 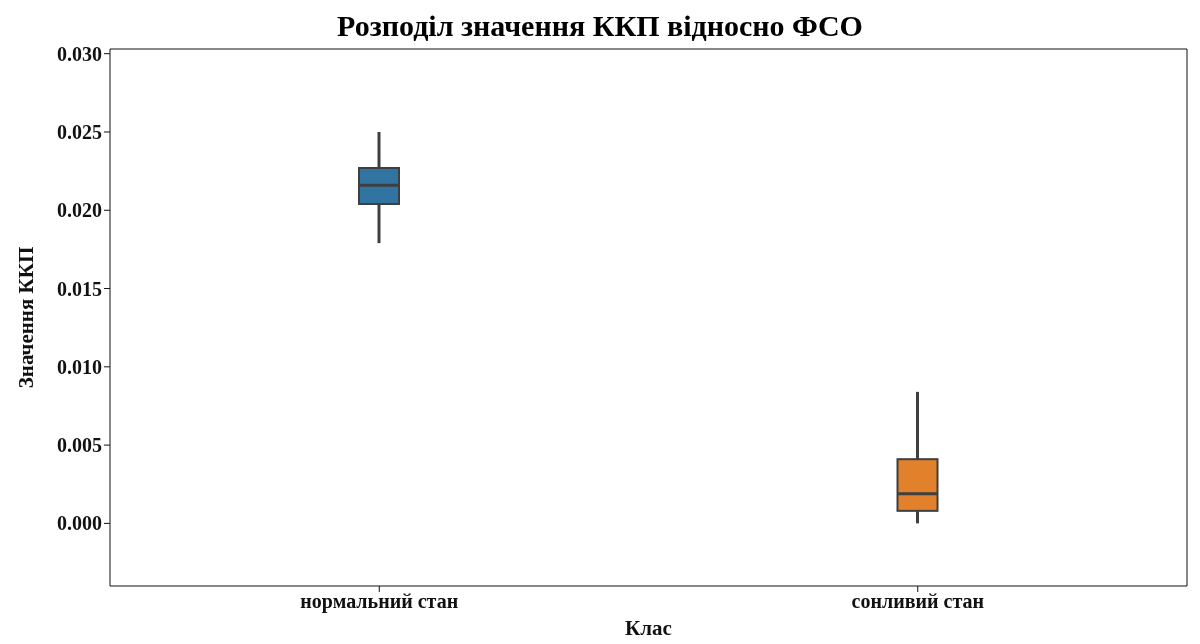 What do you see at coordinates (79, 288) in the screenshot?
I see `y-tick-label: 0.015` at bounding box center [79, 288].